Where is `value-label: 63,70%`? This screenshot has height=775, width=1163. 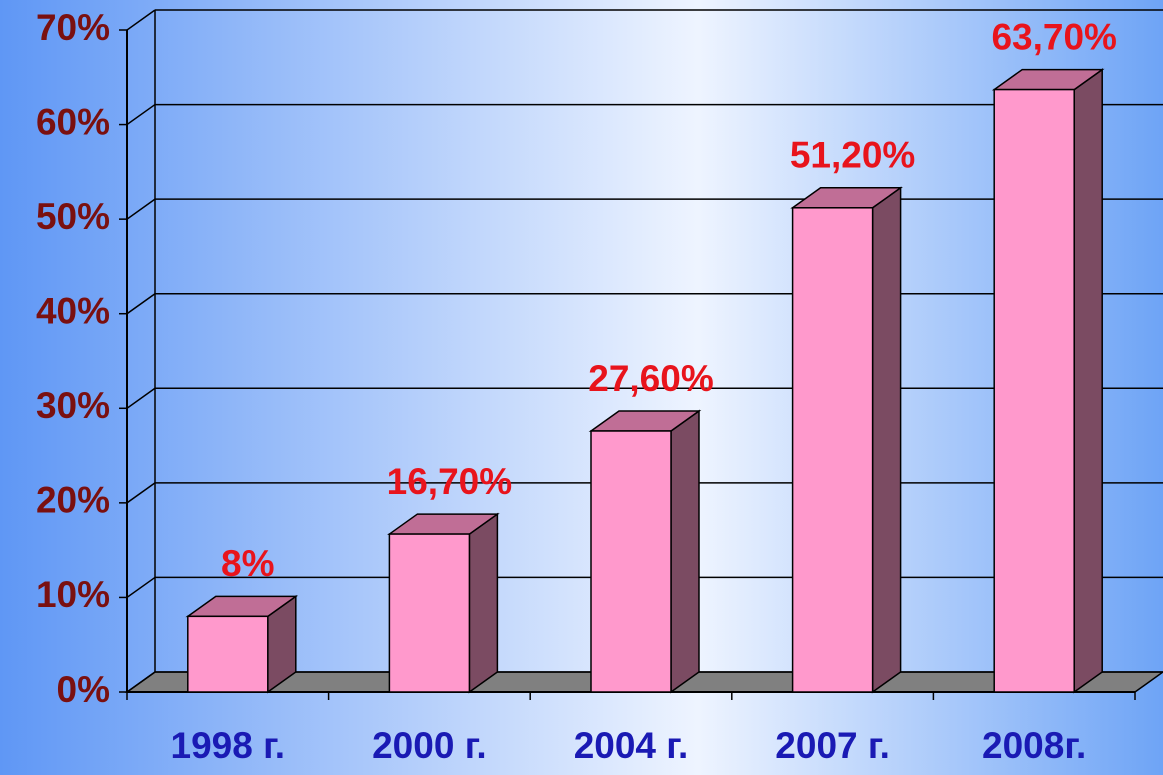 value-label: 63,70% is located at coordinates (1054, 36).